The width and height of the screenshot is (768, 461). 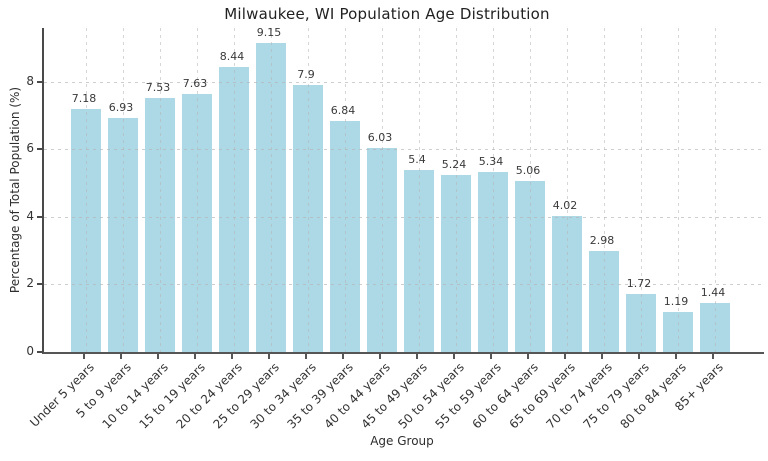 What do you see at coordinates (528, 171) in the screenshot?
I see `bar-value-label: 5.06` at bounding box center [528, 171].